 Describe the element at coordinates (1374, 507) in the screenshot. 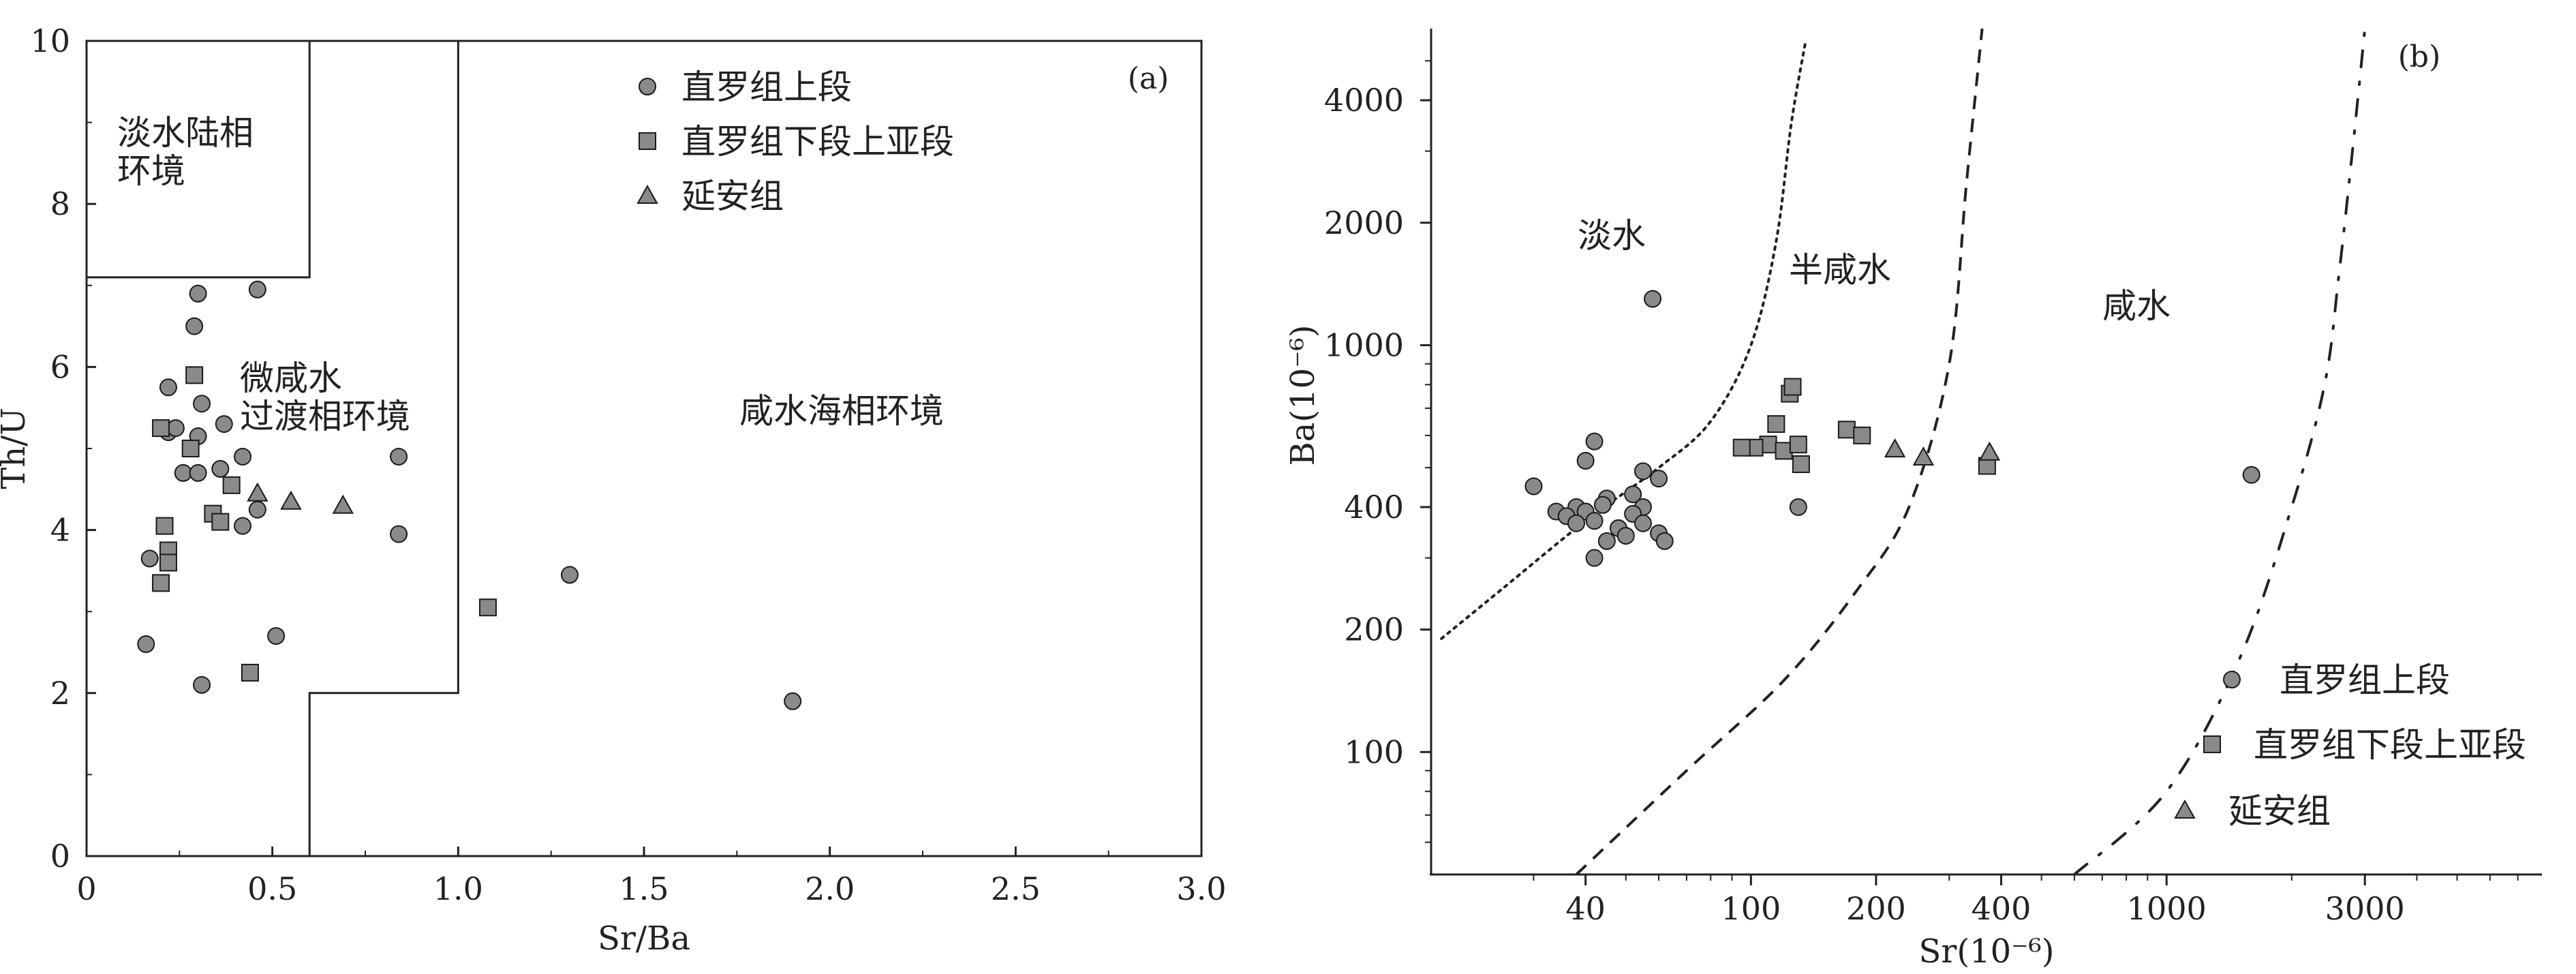

I see `y-tick-label: 400` at that location.